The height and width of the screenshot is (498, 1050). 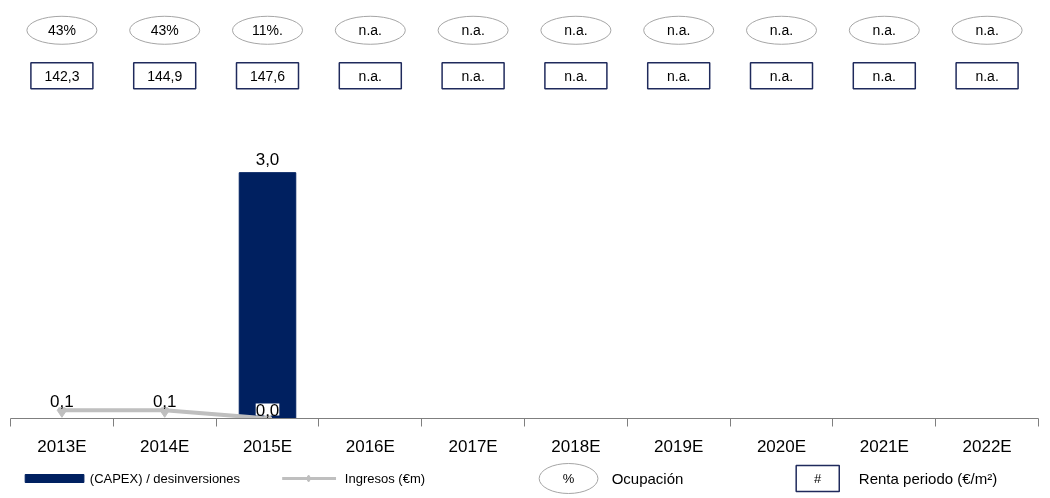 What do you see at coordinates (267, 159) in the screenshot?
I see `data-label: 3,0` at bounding box center [267, 159].